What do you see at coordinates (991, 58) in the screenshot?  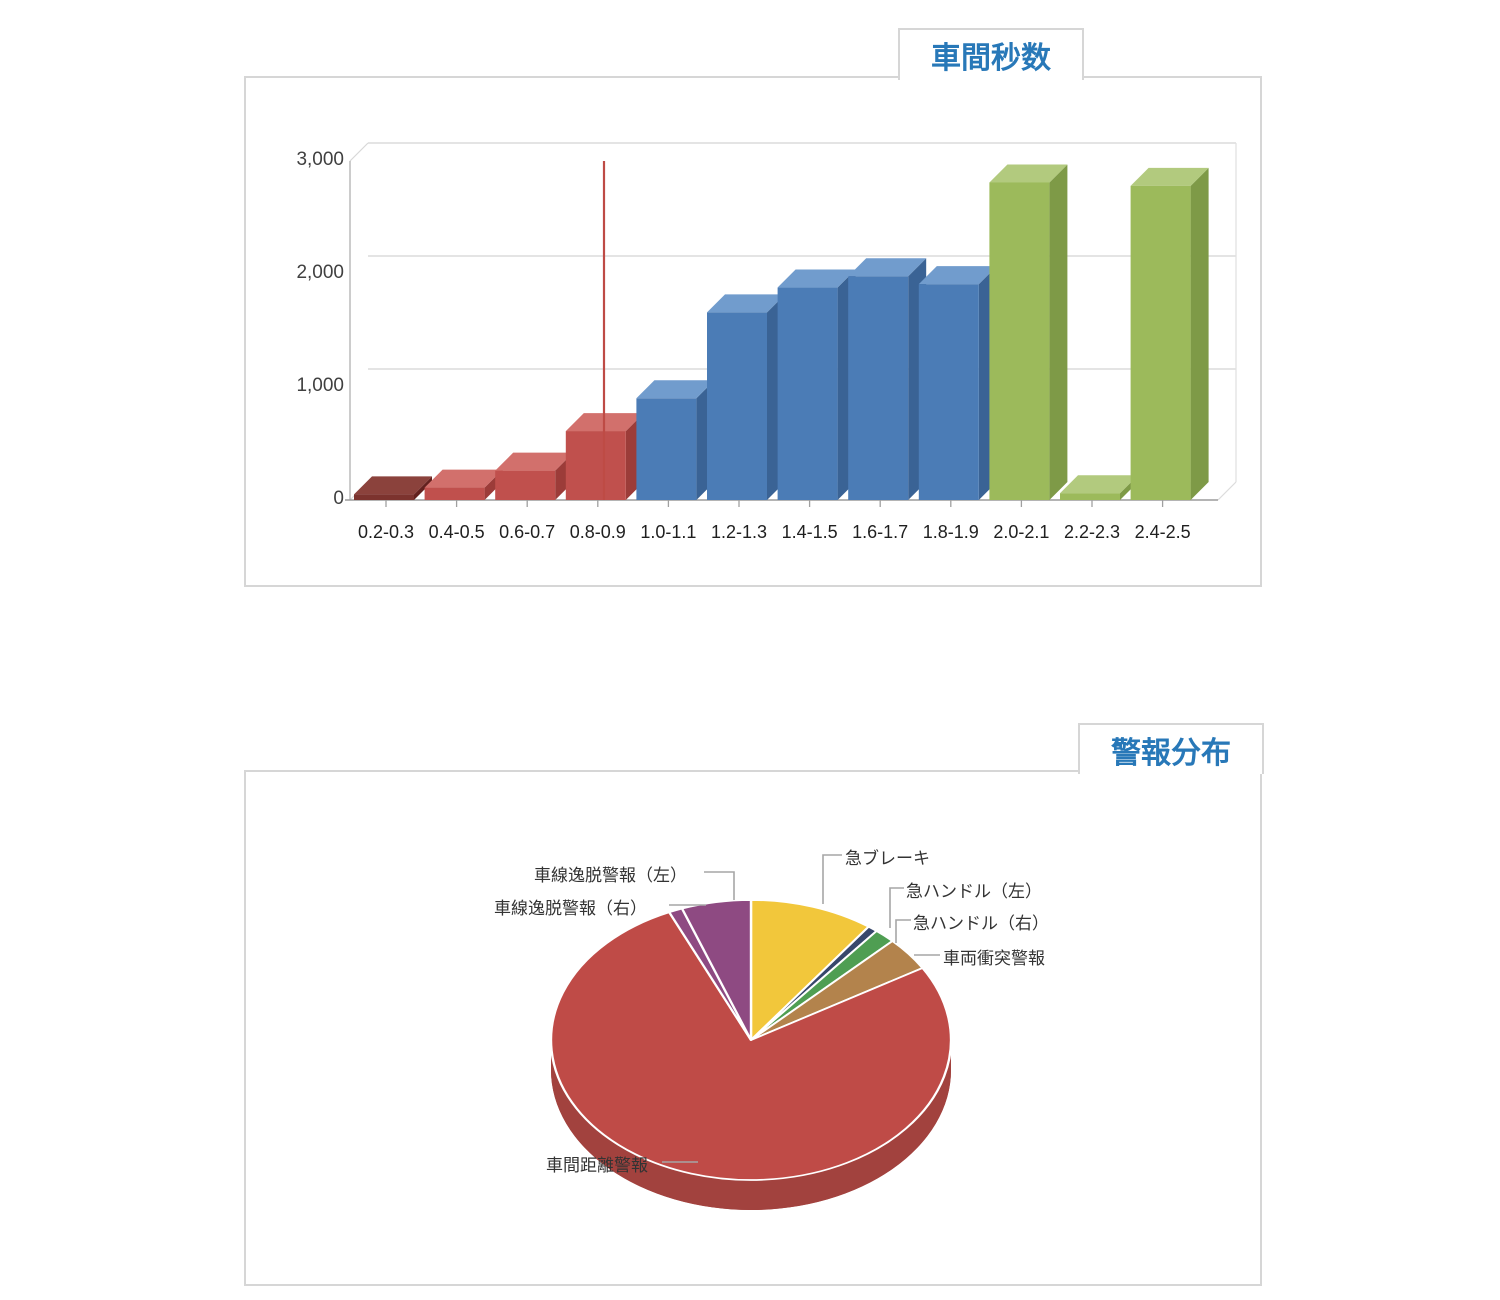 I see `chart1-title: 車間秒数` at bounding box center [991, 58].